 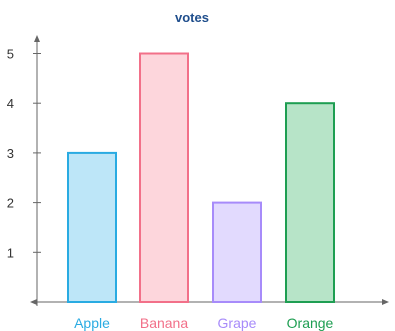 I want to click on y-axis-arrow-icon, so click(x=37, y=38).